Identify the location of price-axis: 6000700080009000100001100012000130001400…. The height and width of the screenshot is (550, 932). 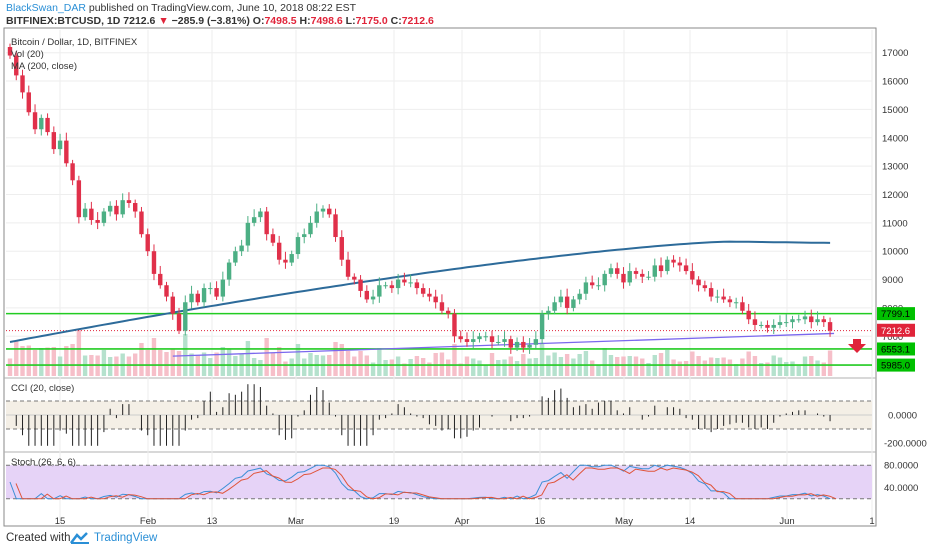
(895, 209).